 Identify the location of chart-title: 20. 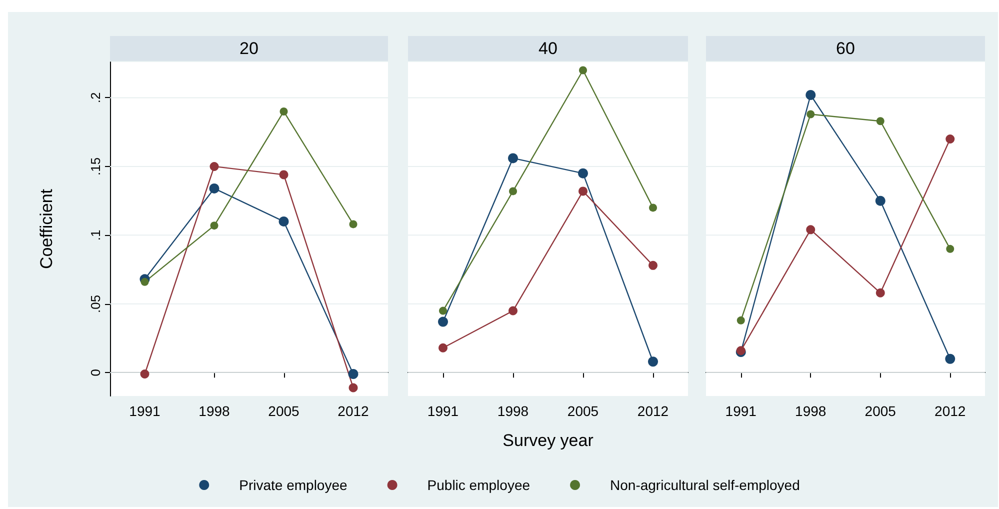
(249, 48).